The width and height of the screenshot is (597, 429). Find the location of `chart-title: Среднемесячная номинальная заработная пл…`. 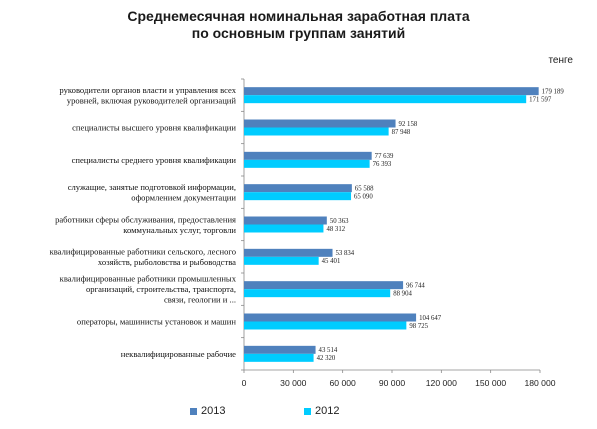

chart-title: Среднемесячная номинальная заработная пл… is located at coordinates (298, 25).